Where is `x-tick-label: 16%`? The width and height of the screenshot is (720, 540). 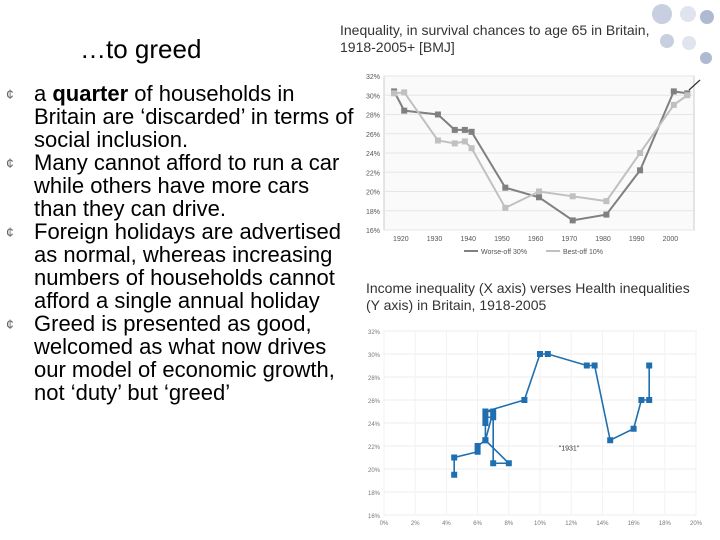
x-tick-label: 16% is located at coordinates (634, 524).